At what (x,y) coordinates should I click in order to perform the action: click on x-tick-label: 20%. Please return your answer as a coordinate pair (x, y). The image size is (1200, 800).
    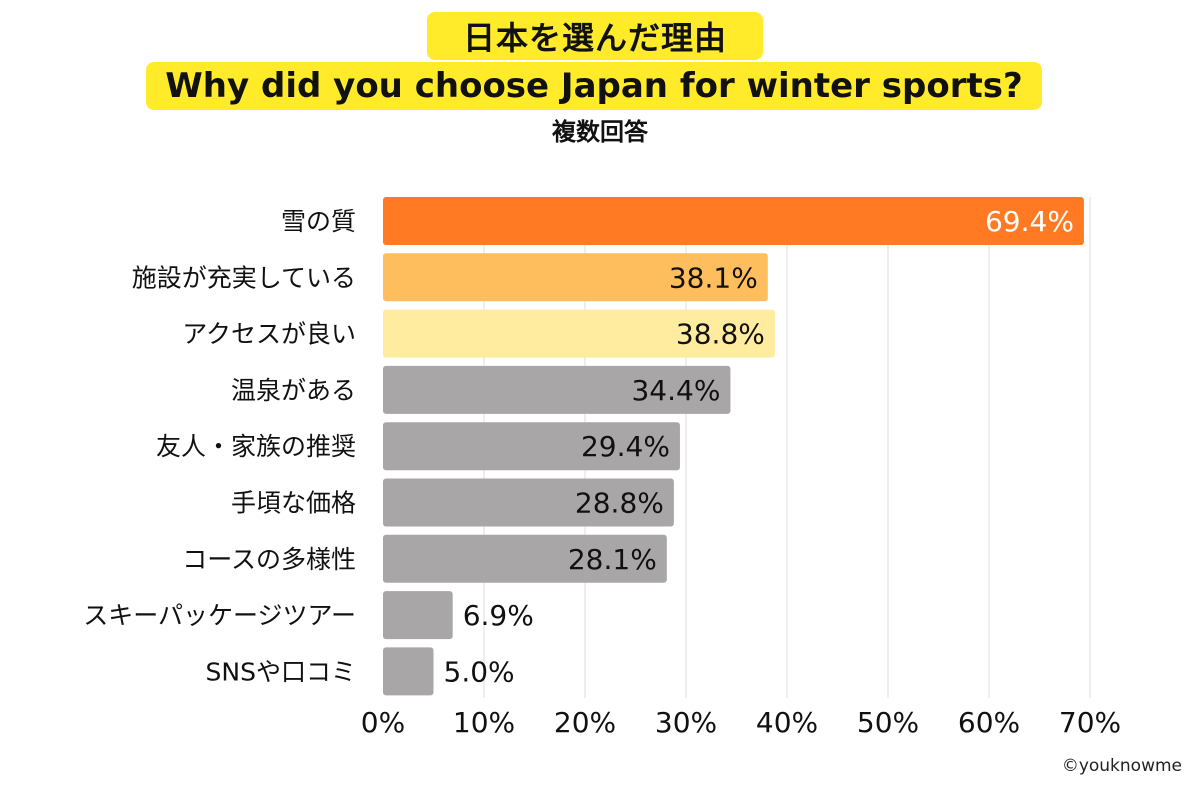
    Looking at the image, I should click on (585, 722).